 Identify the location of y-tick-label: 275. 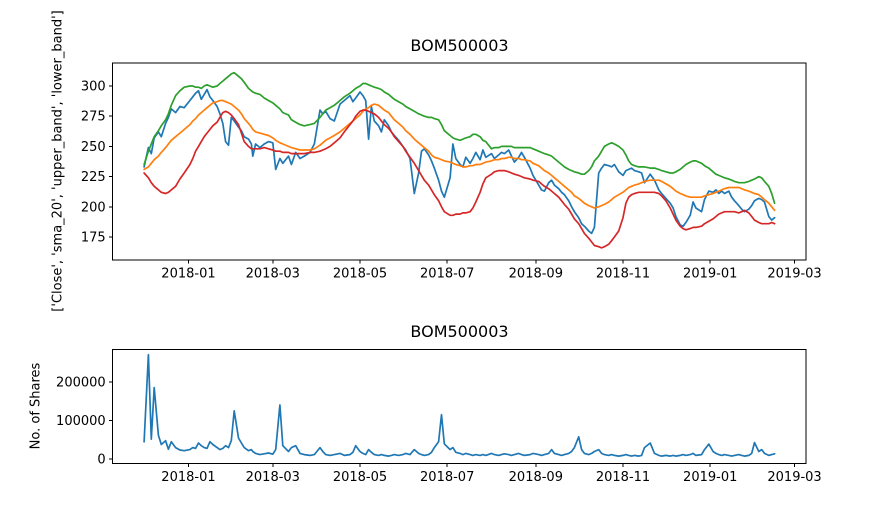
(93, 117).